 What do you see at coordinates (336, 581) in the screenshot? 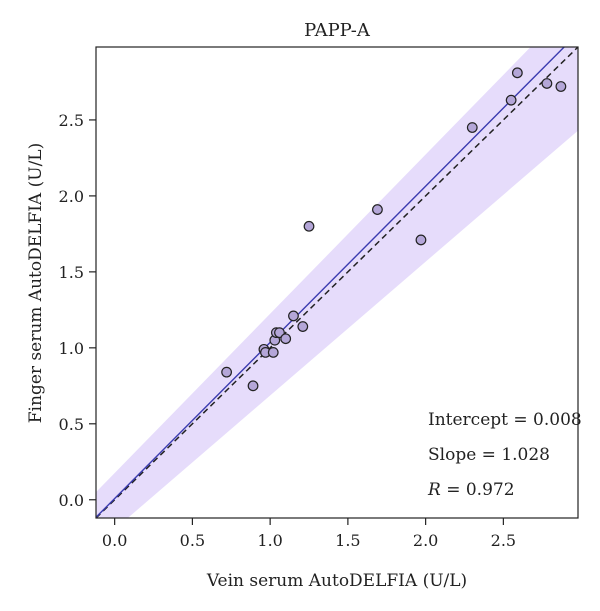
I see `x-axis-label: Vein serum AutoDELFIA (U/L)` at bounding box center [336, 581].